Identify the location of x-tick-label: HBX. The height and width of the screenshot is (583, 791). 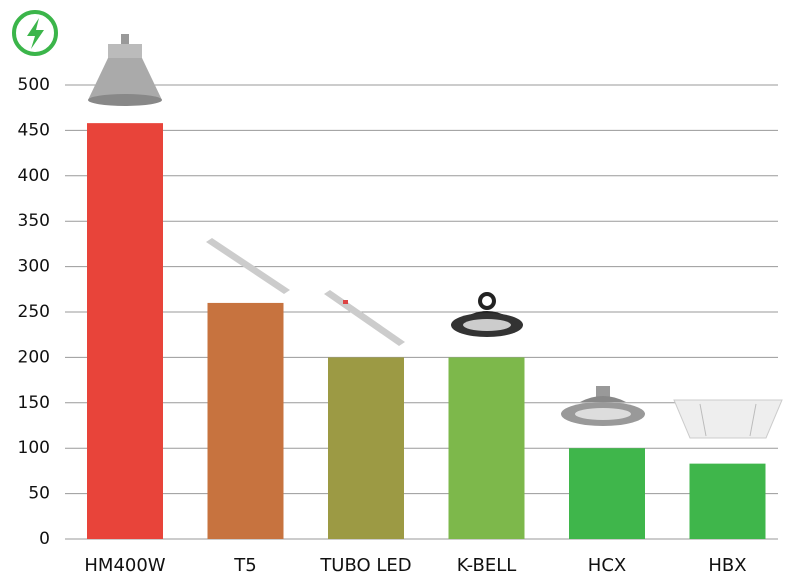
(727, 565).